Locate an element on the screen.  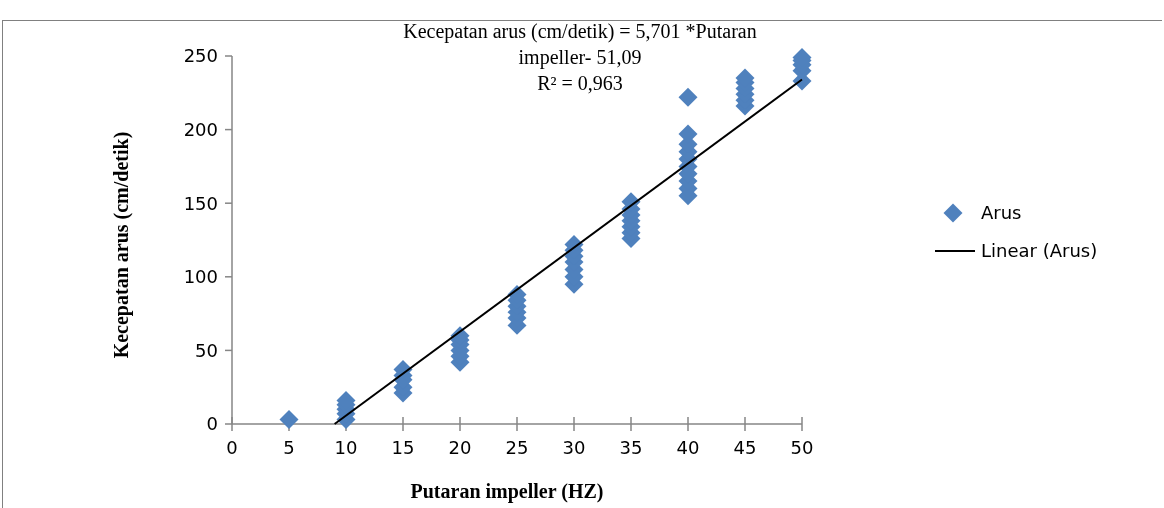
y-tick-label: 250 is located at coordinates (200, 56).